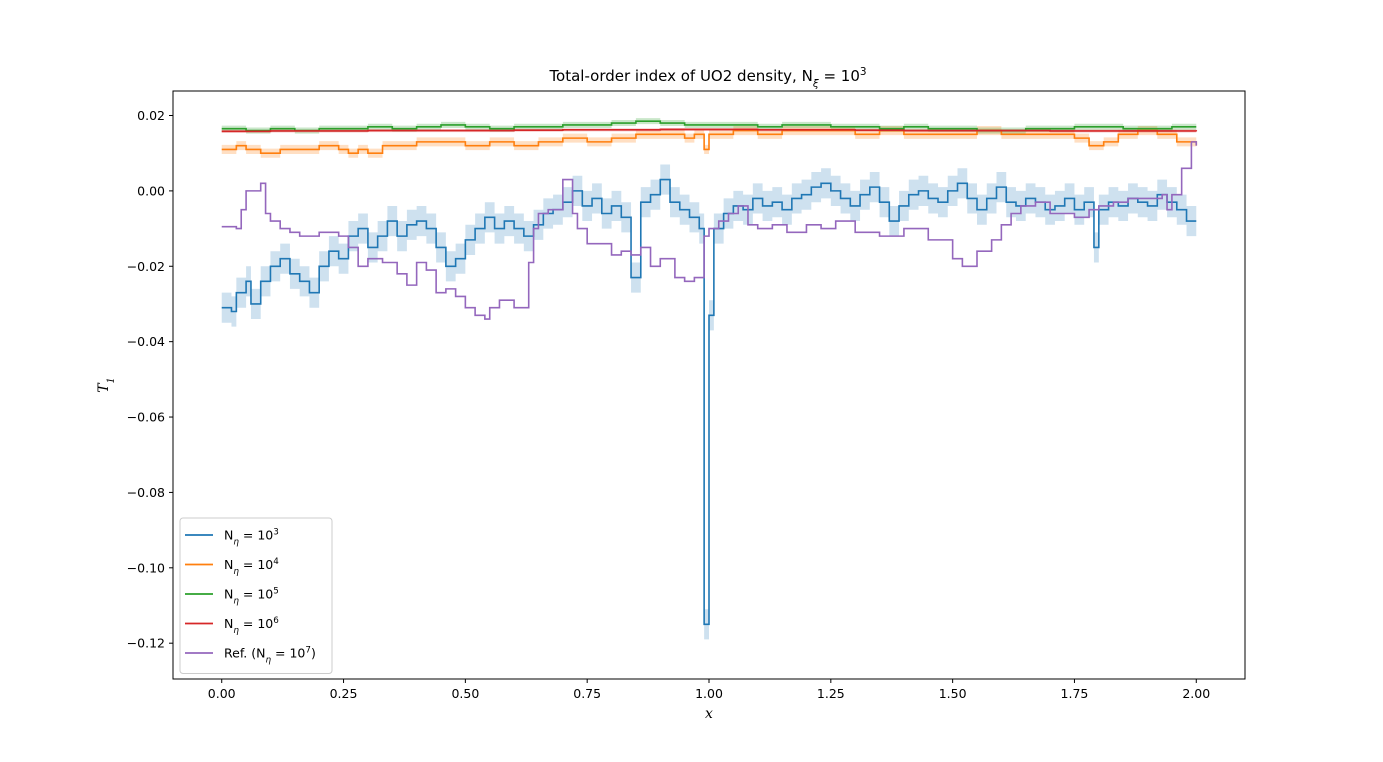 This screenshot has height=762, width=1383. What do you see at coordinates (251, 538) in the screenshot?
I see `legend-label: Nη = 103` at bounding box center [251, 538].